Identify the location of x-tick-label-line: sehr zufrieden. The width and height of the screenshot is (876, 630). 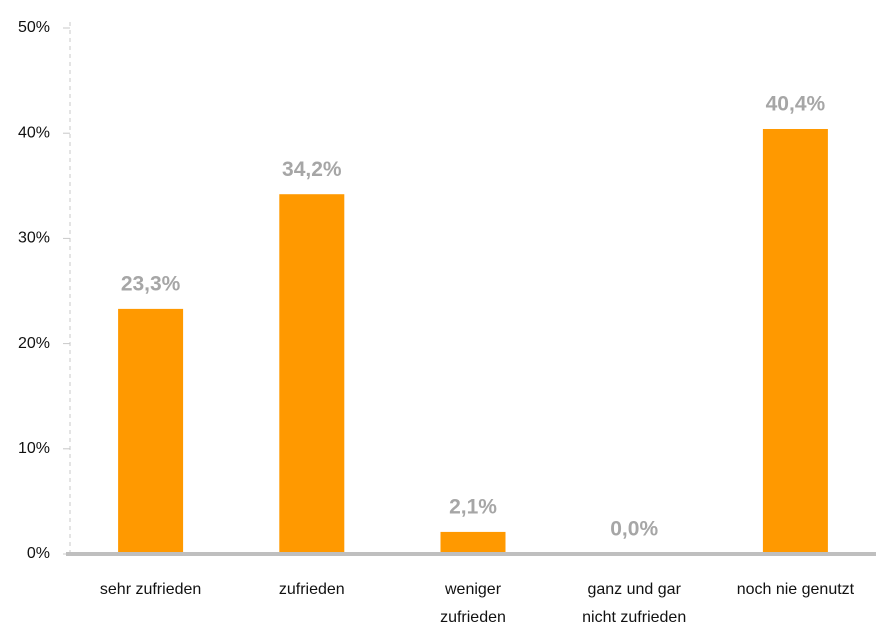
(150, 589).